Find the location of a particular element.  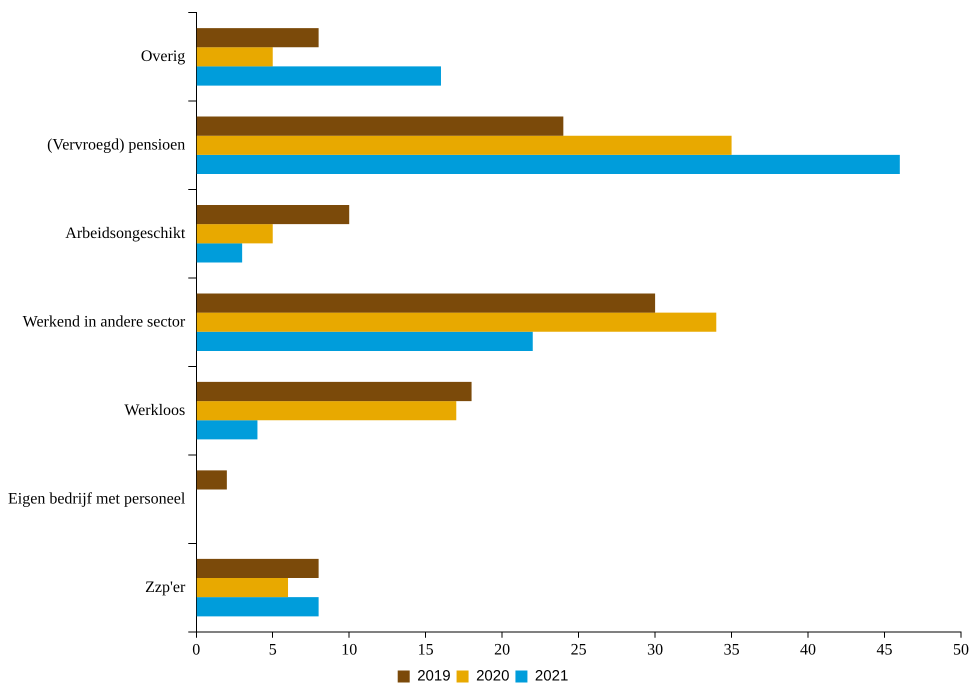

x-tick-label: 50 is located at coordinates (961, 650).